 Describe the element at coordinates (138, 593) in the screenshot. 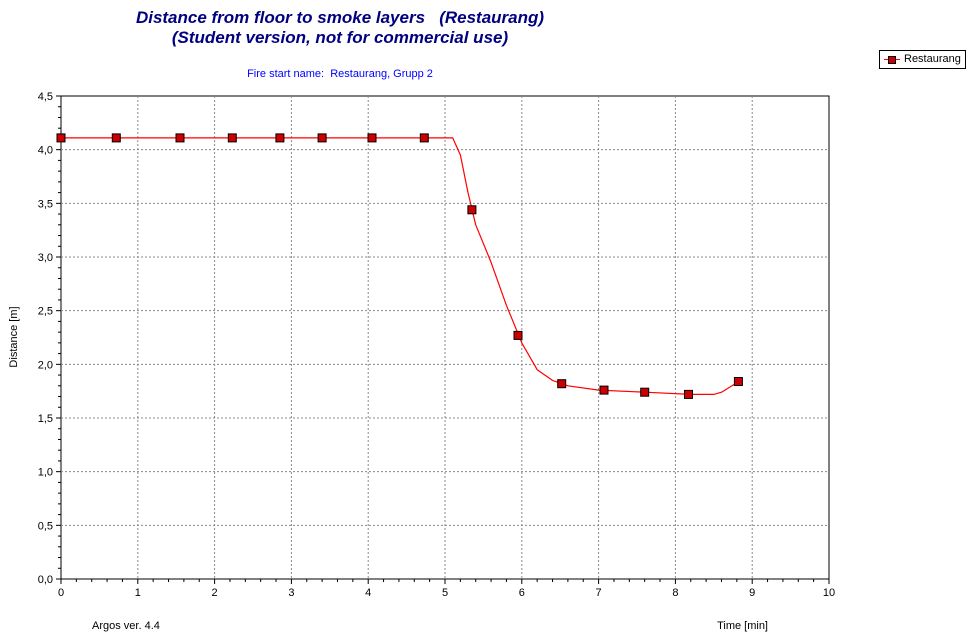

I see `x-tick-label: 1` at that location.